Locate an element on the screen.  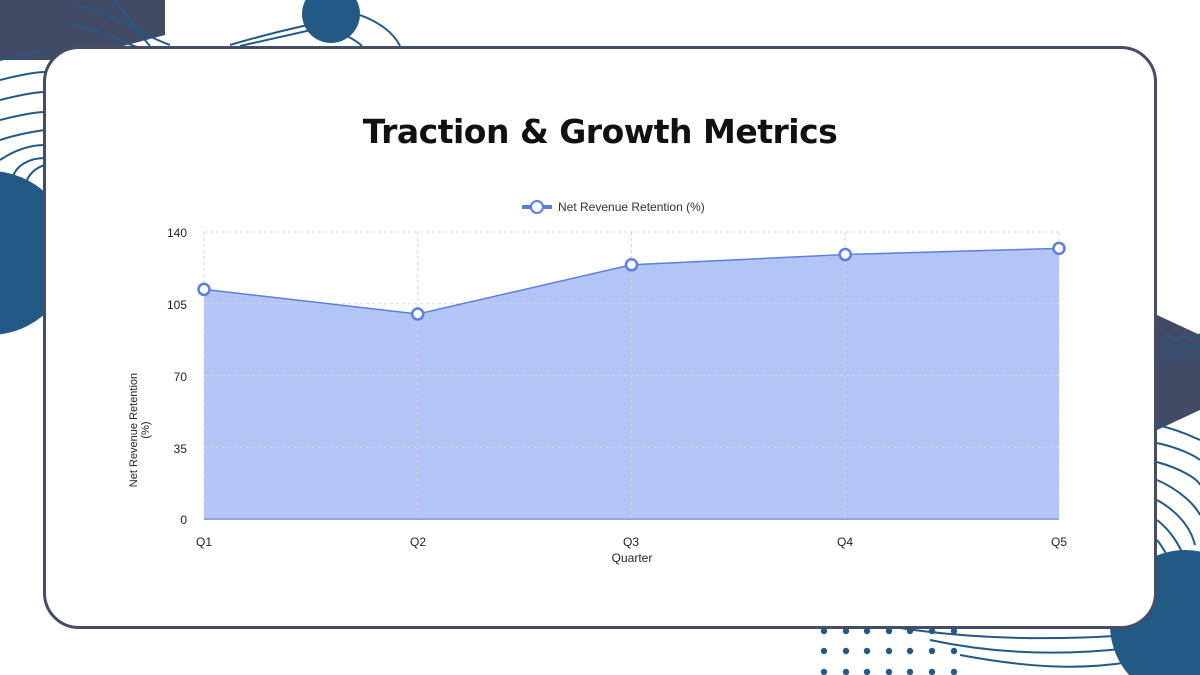
y-tick-label: 35 is located at coordinates (180, 449).